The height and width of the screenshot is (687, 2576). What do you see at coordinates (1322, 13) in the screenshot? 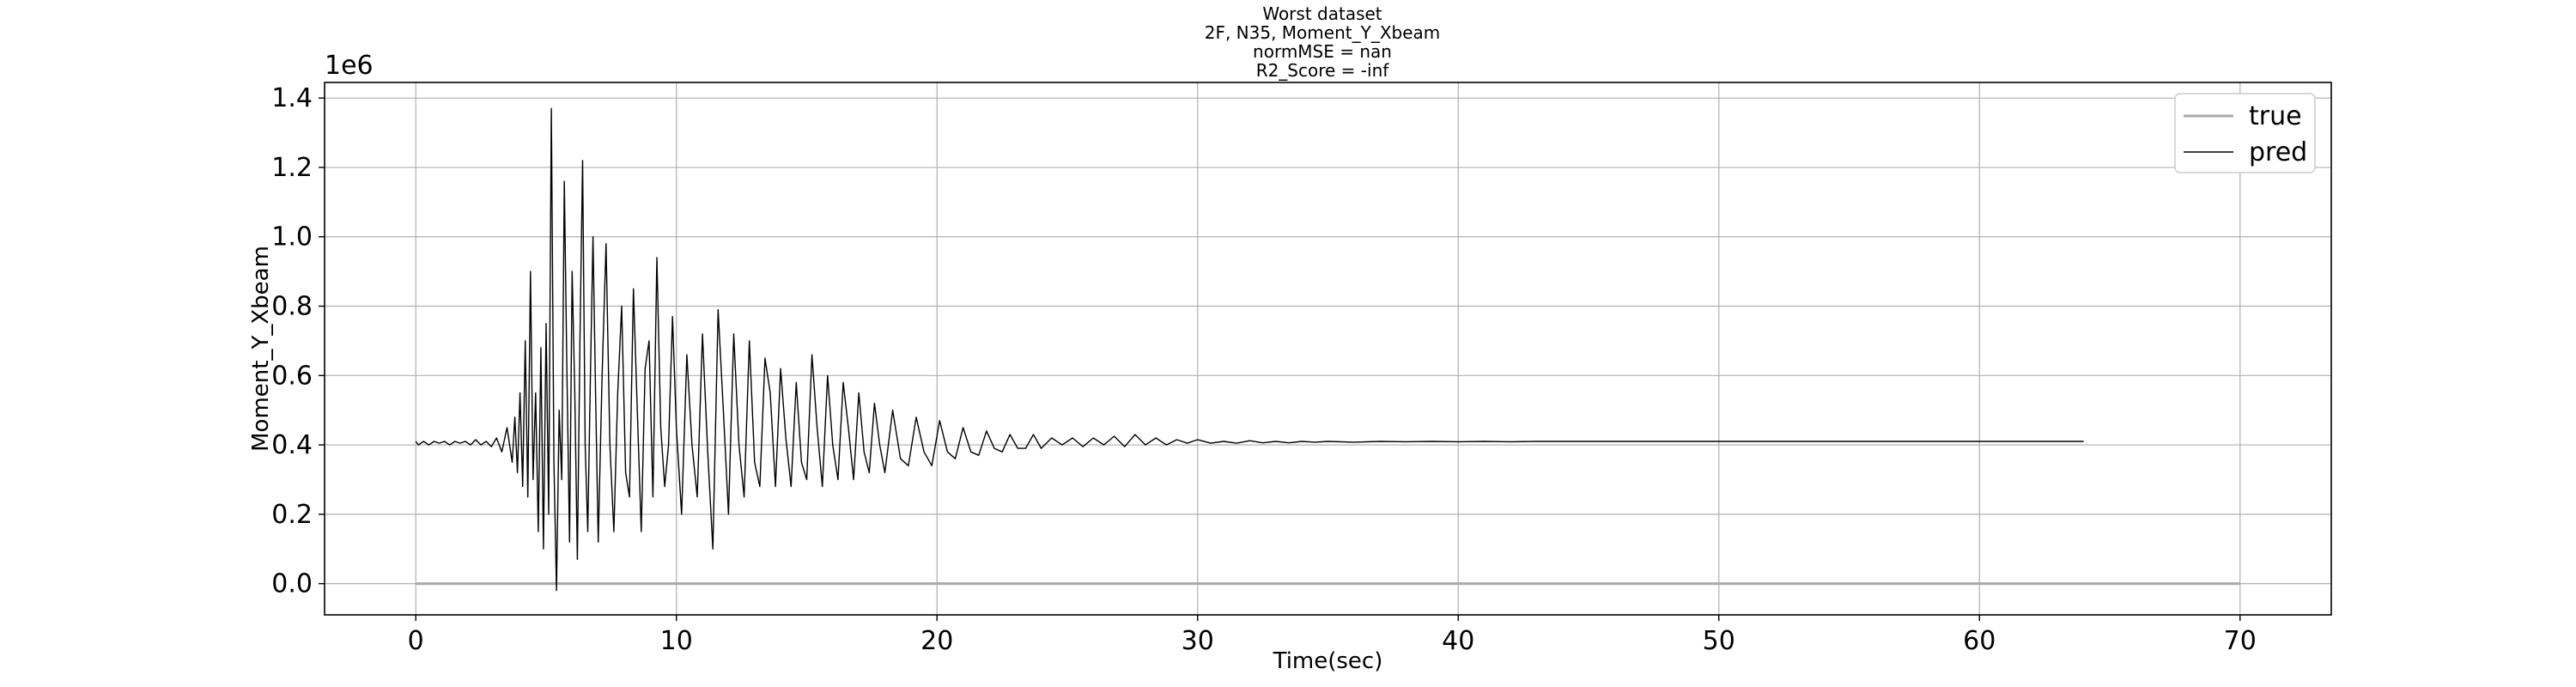
I see `chart-title-line-1: Worst dataset` at bounding box center [1322, 13].